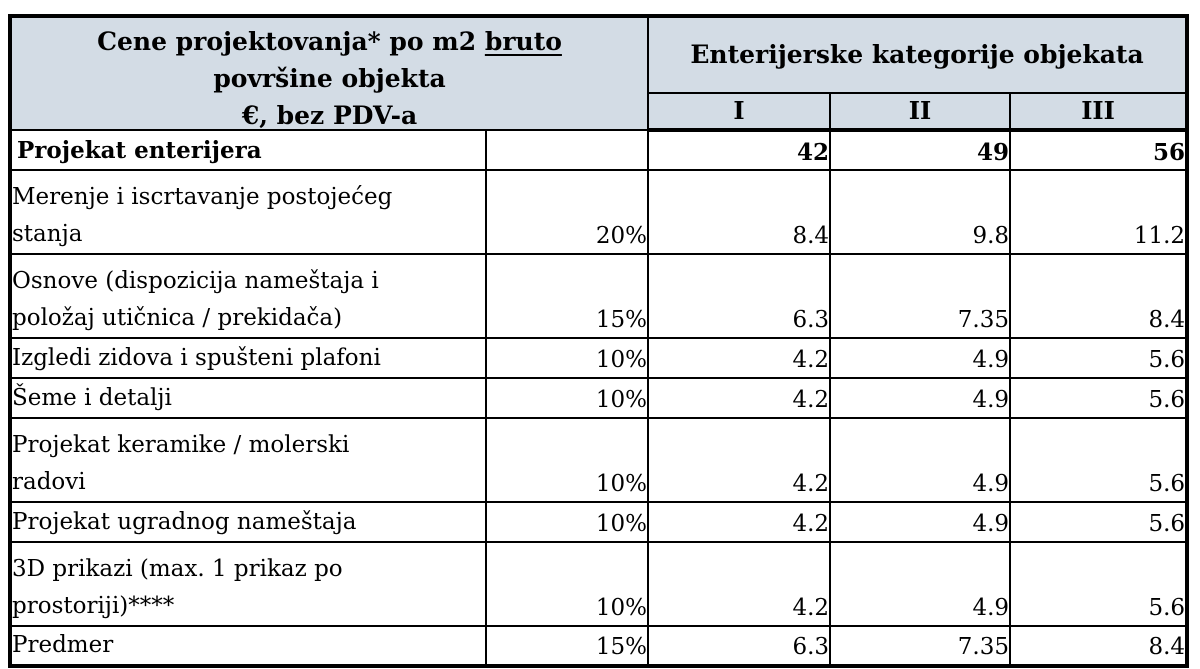 This screenshot has width=1200, height=669. Describe the element at coordinates (248, 150) in the screenshot. I see `row-label-cell: Projekat enterijera` at that location.